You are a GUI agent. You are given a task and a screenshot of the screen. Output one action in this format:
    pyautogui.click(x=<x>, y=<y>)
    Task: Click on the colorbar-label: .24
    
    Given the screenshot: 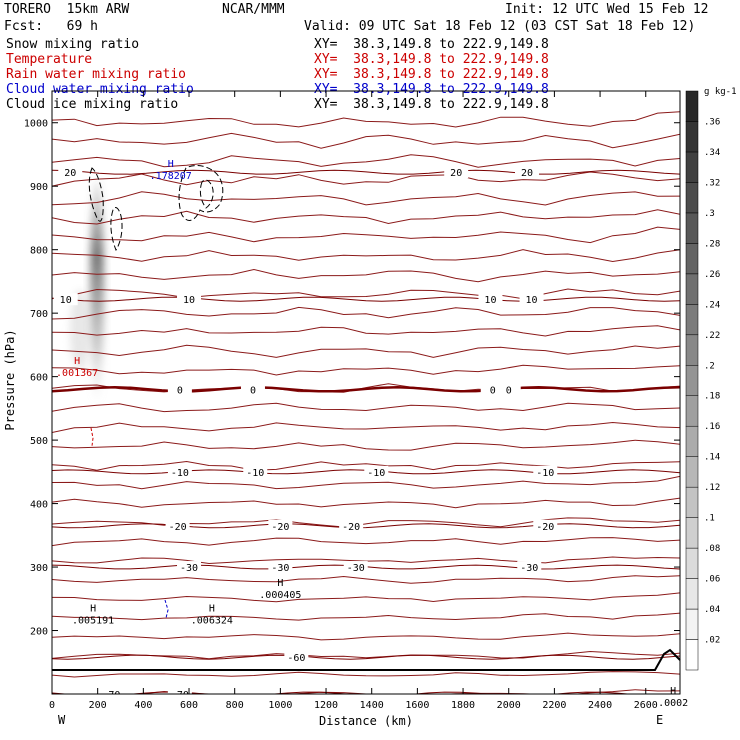 What is the action you would take?
    pyautogui.click(x=712, y=305)
    